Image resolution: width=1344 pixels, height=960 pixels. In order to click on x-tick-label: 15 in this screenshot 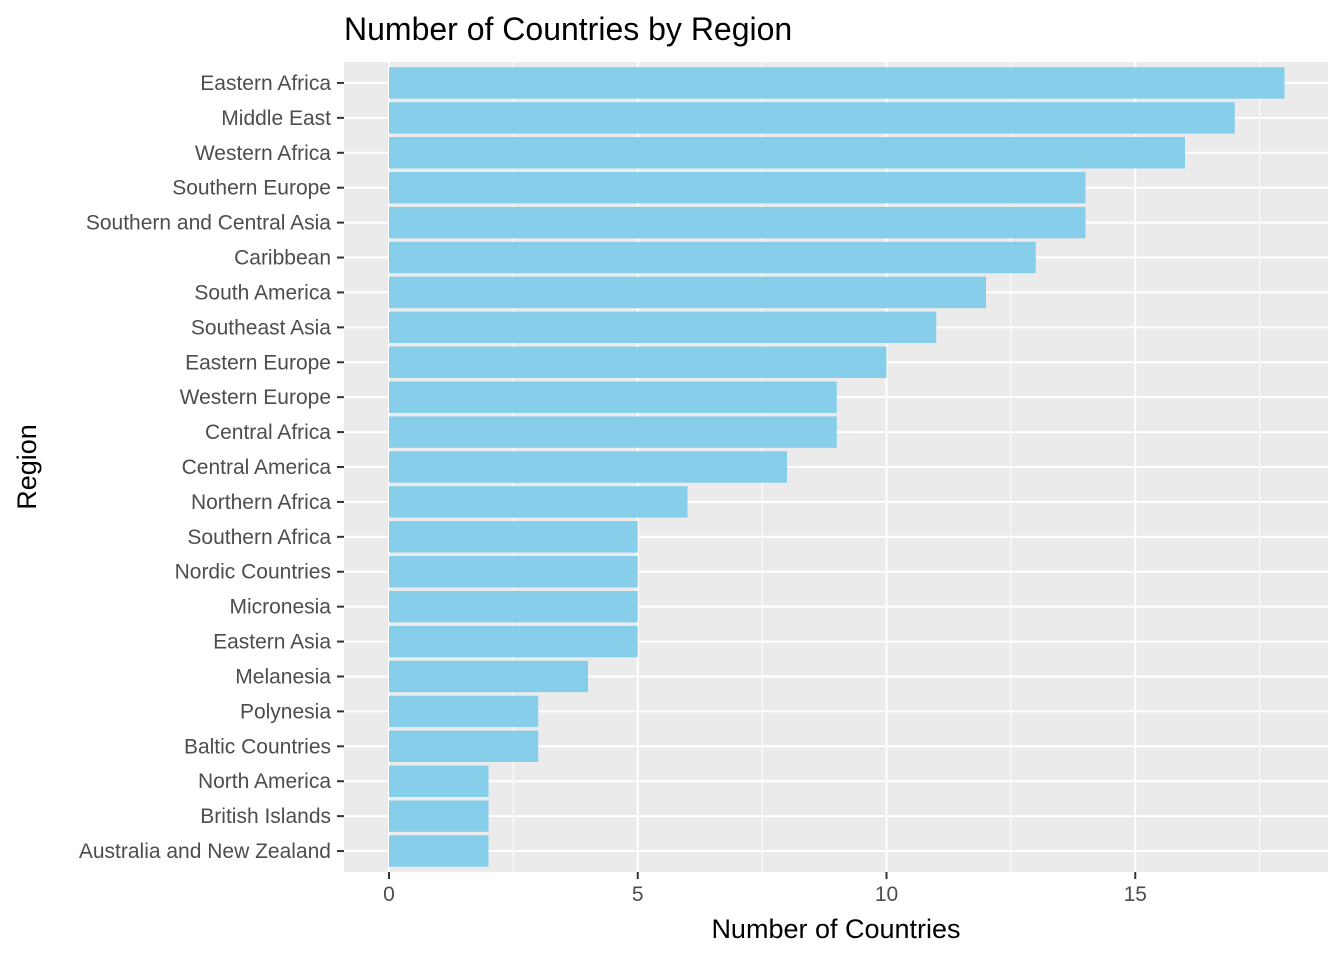, I will do `click(1135, 894)`.